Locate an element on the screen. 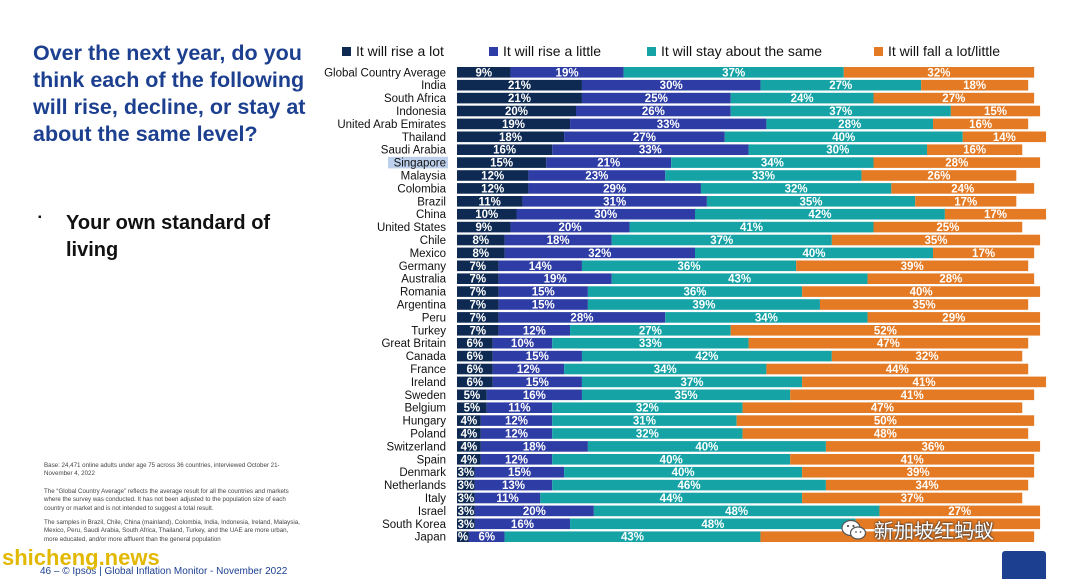 This screenshot has width=1080, height=579. data-label: 48% is located at coordinates (885, 435).